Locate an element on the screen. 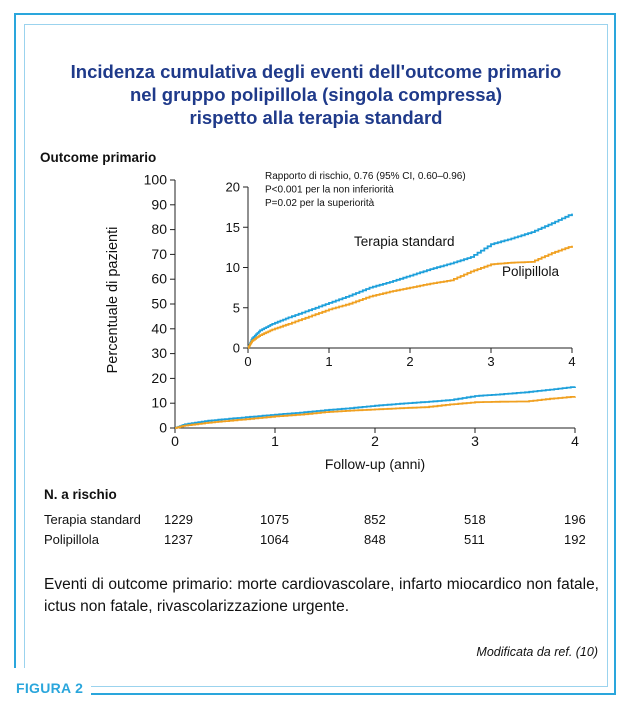  risk-row-label: Terapia standard is located at coordinates (92, 519).